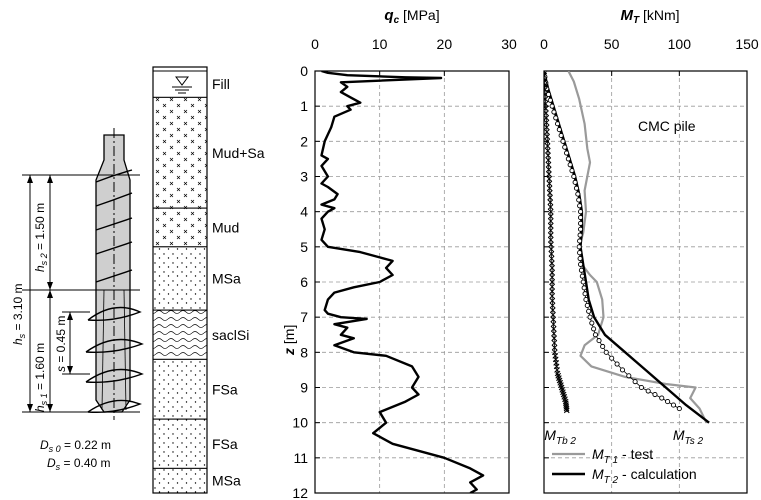 The width and height of the screenshot is (761, 500). Describe the element at coordinates (315, 44) in the screenshot. I see `qc-xtick-label-0: 0` at that location.